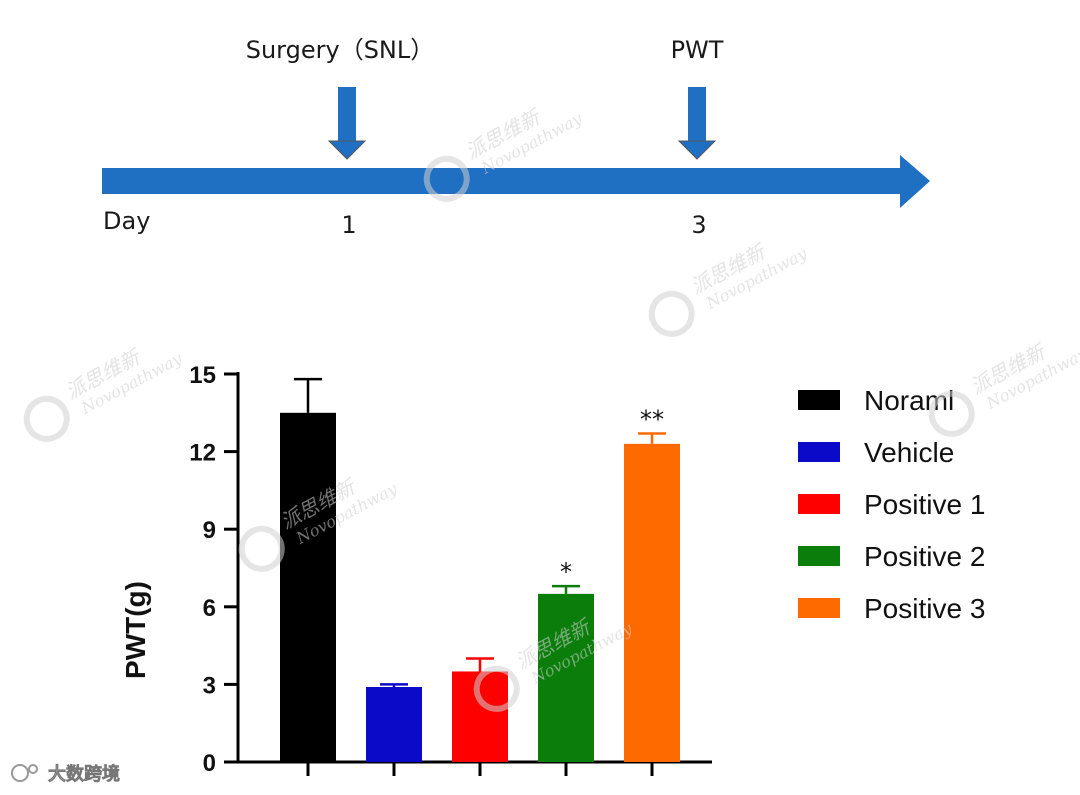 This screenshot has width=1080, height=795. I want to click on y-tick-label: 6, so click(209, 608).